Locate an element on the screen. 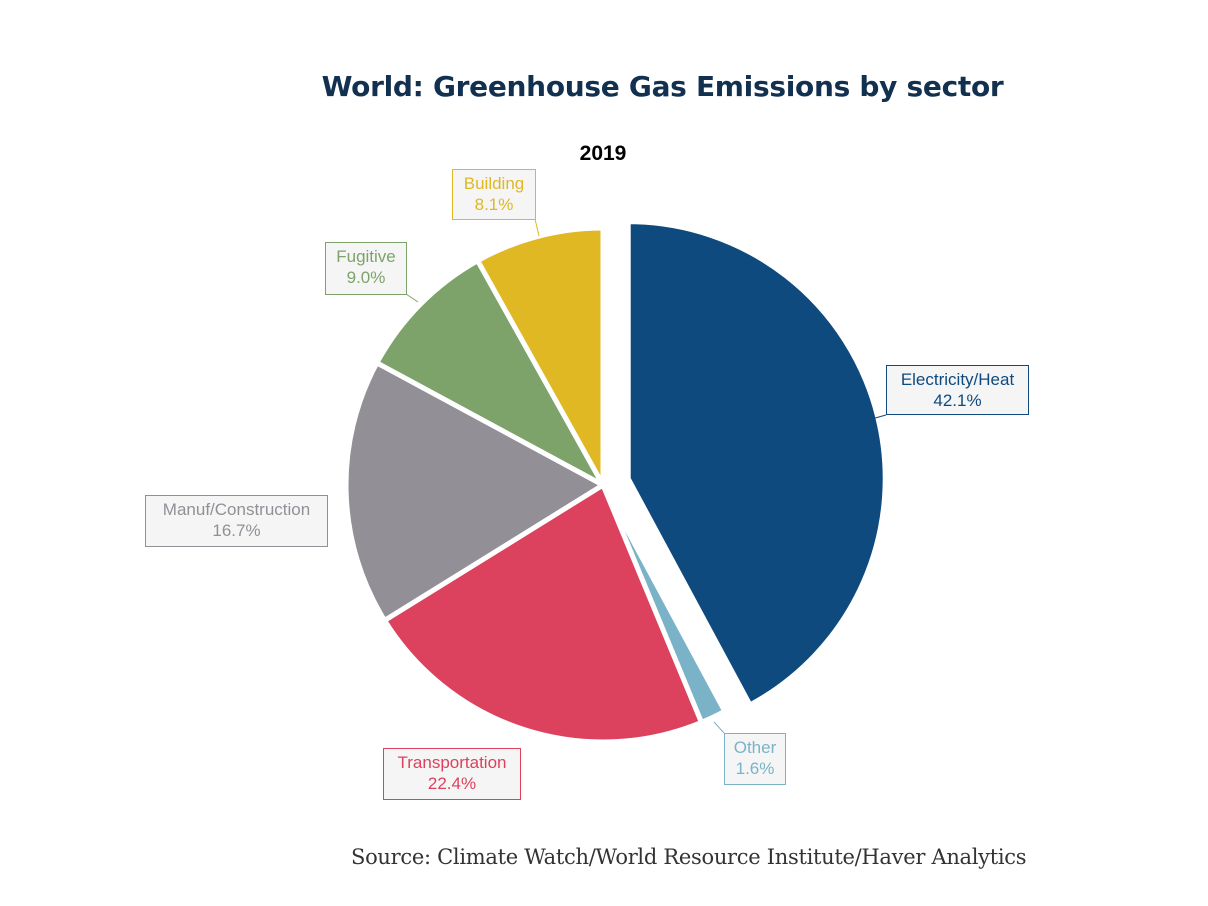 The height and width of the screenshot is (906, 1208). data-label: Other 1.6% is located at coordinates (755, 759).